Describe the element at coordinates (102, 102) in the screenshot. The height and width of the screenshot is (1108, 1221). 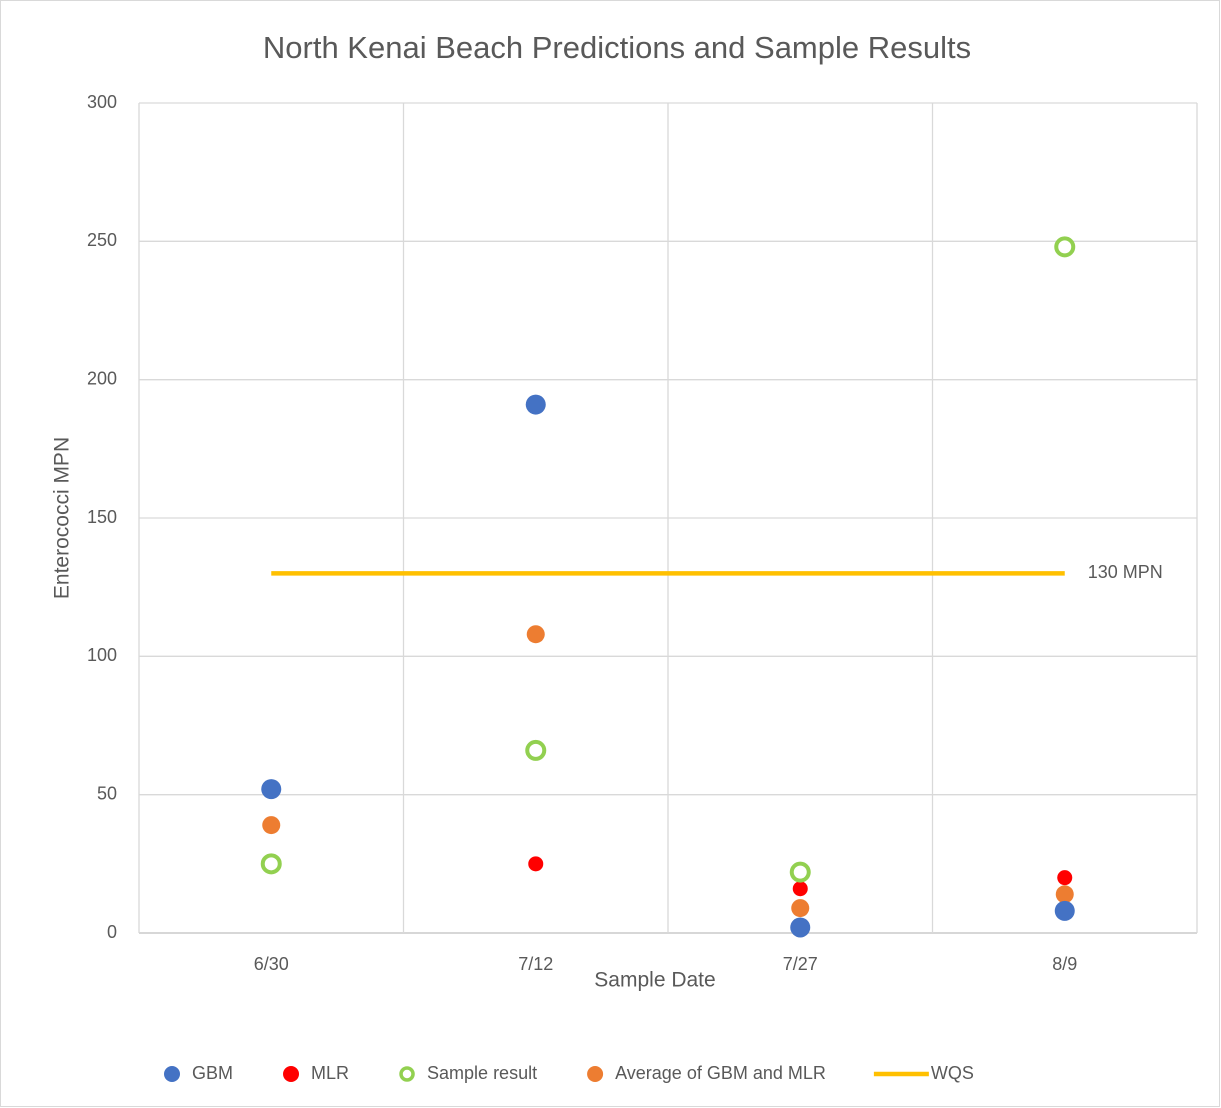
I see `y-tick-label: 300` at that location.